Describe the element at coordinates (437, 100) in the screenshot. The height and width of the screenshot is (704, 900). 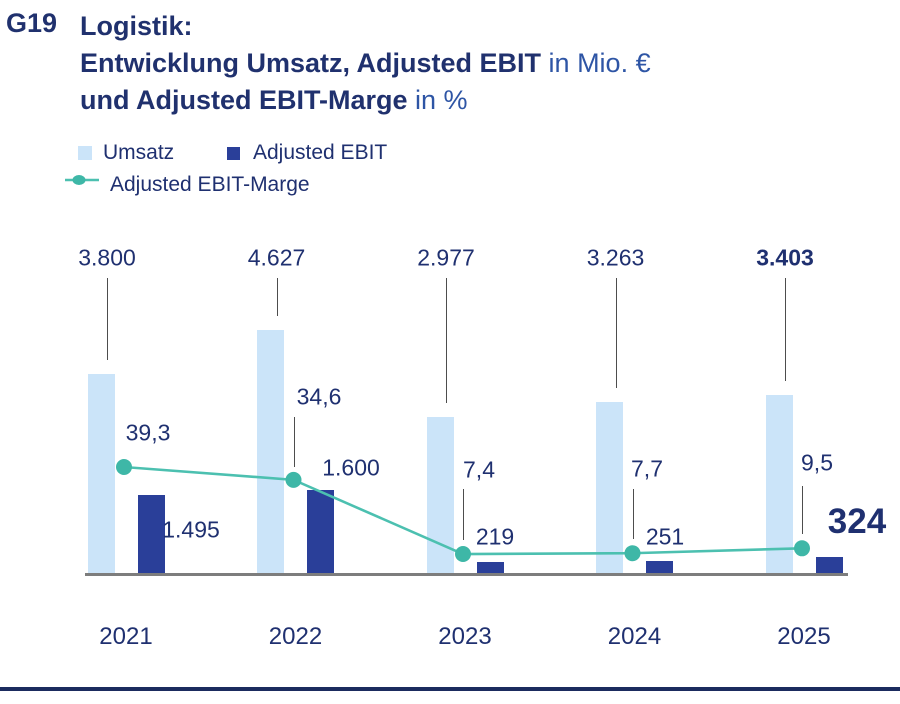
I see `unit-percent: in %` at that location.